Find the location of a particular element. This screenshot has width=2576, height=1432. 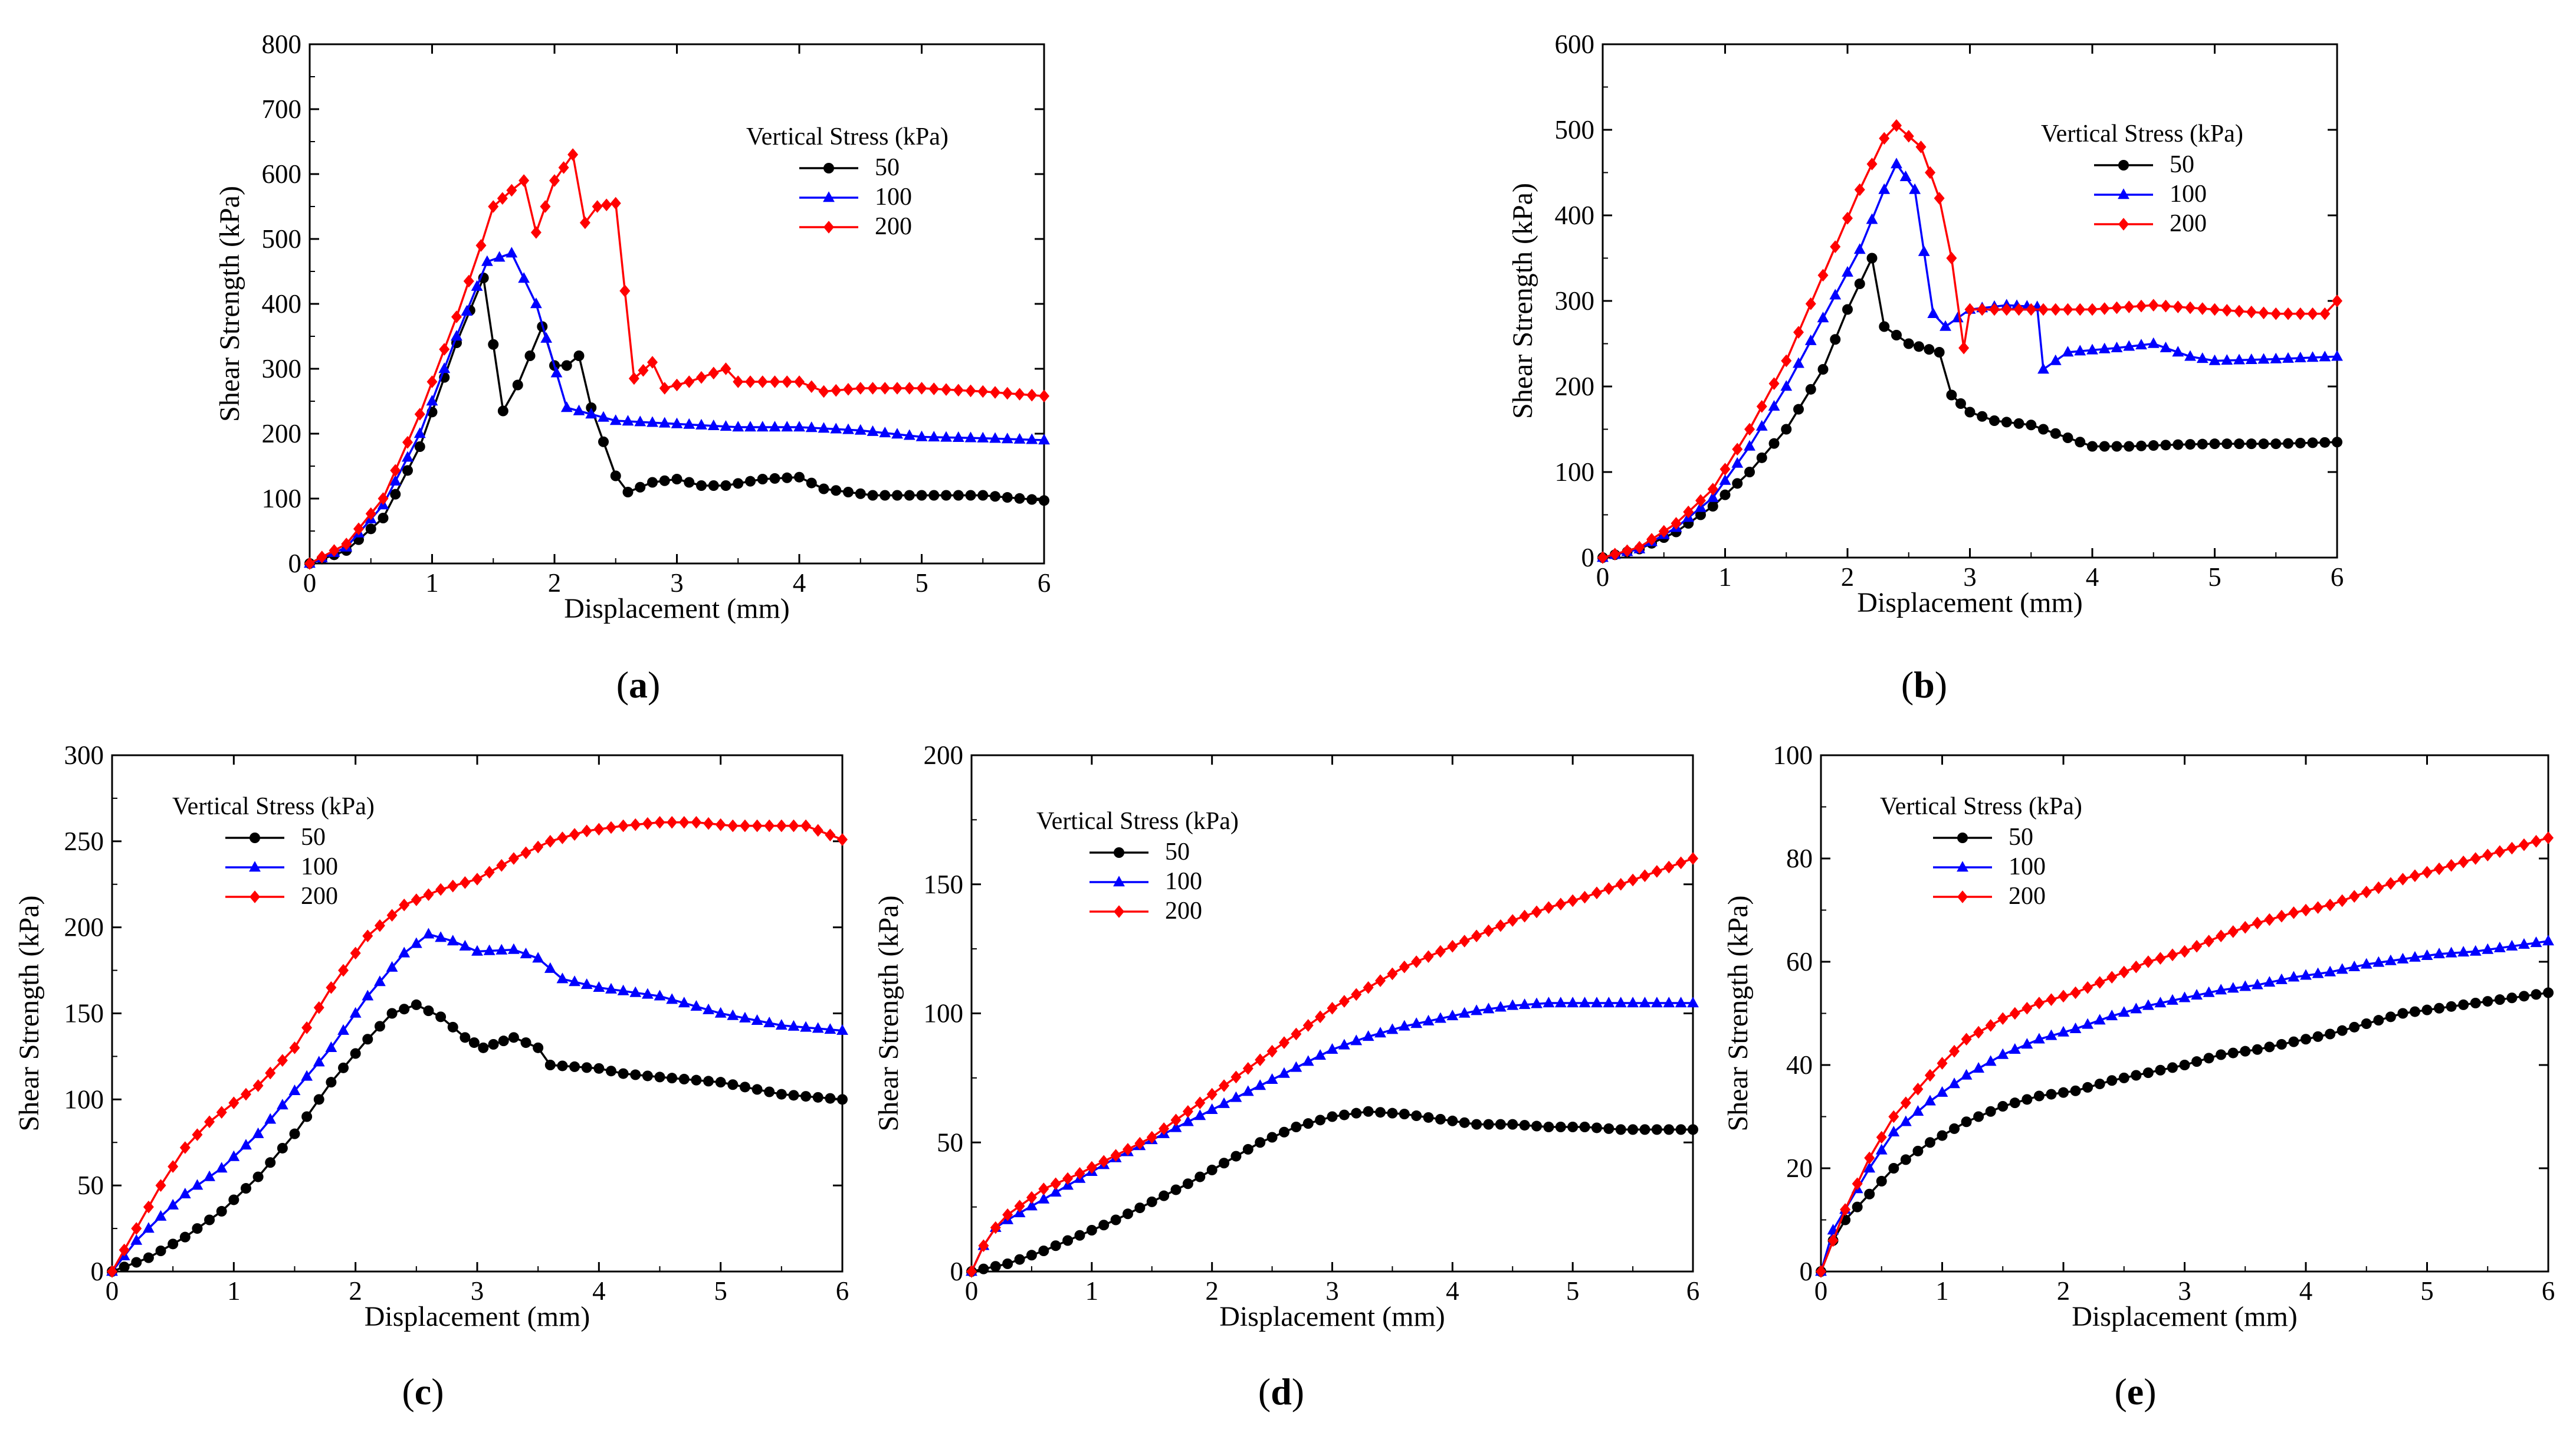

legend-label-100: 100 is located at coordinates (893, 197).